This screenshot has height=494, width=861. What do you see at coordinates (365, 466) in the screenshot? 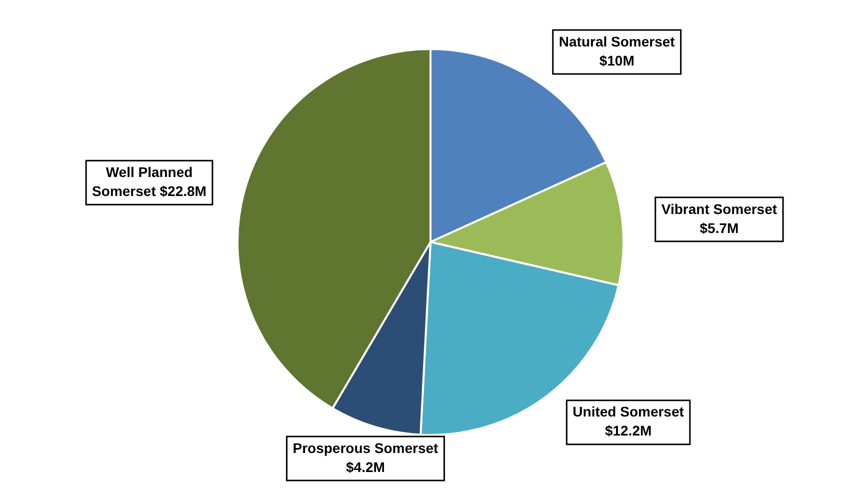
I see `data-label: $4.2M` at bounding box center [365, 466].